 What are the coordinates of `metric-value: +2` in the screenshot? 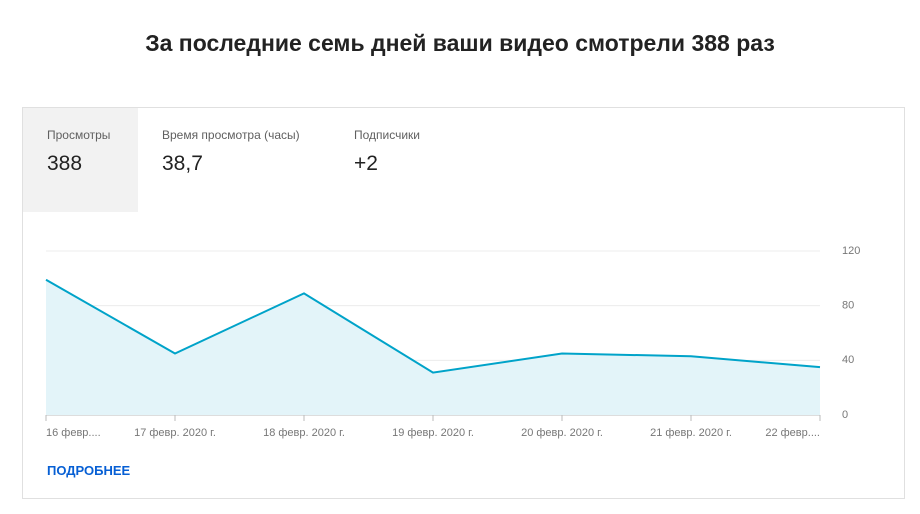 It's located at (366, 163).